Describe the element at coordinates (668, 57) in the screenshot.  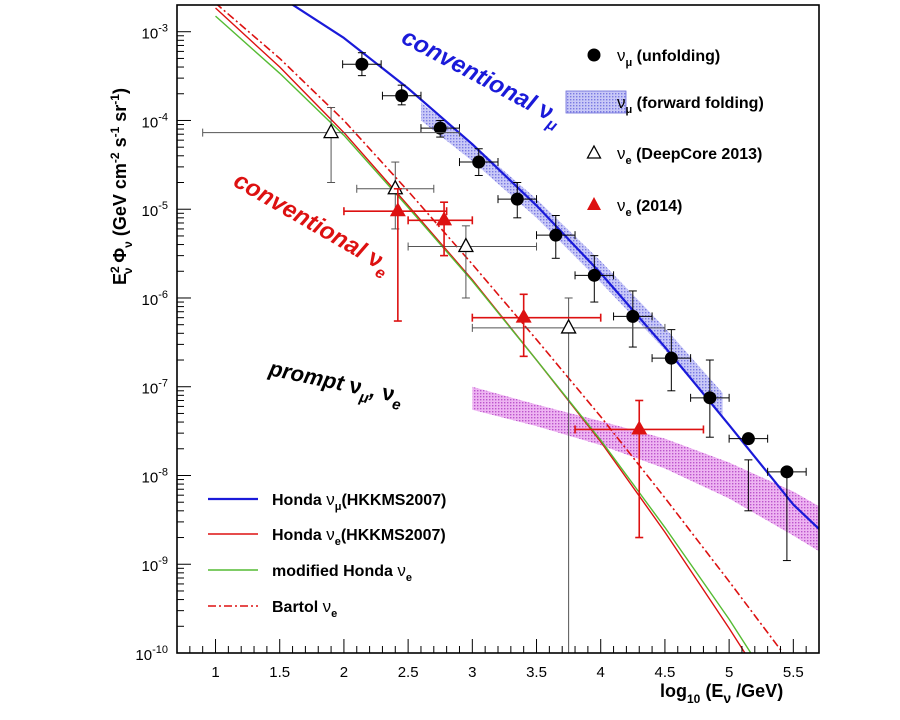
I see `legend-label-unfolding: νμ (unfolding)` at that location.